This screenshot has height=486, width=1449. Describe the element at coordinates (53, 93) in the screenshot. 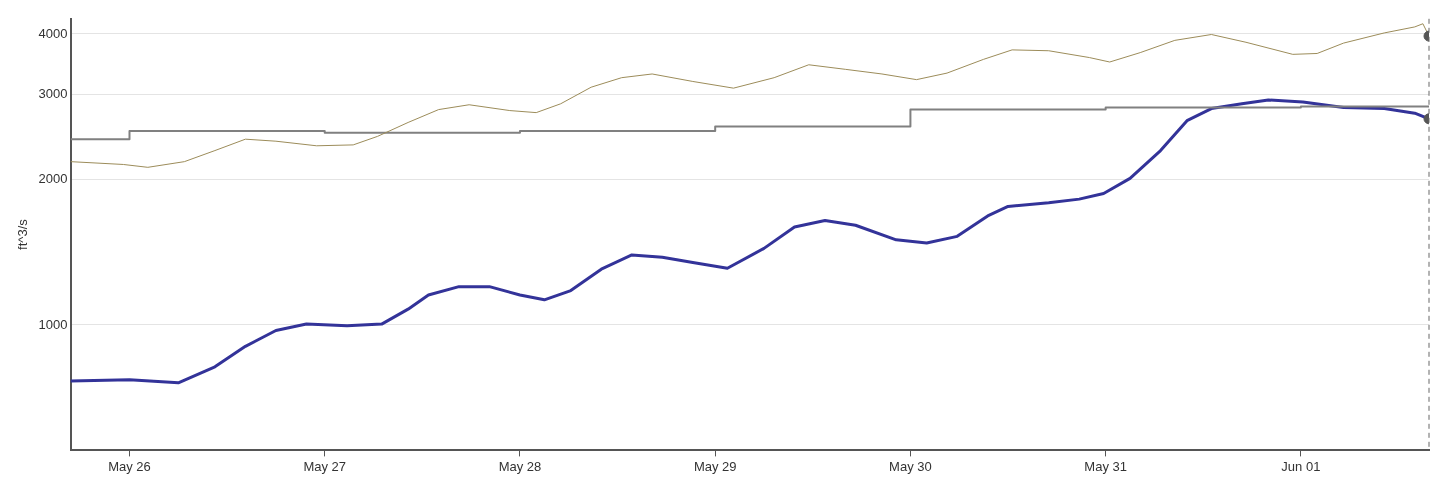

I see `y-tick-label: 3000` at that location.